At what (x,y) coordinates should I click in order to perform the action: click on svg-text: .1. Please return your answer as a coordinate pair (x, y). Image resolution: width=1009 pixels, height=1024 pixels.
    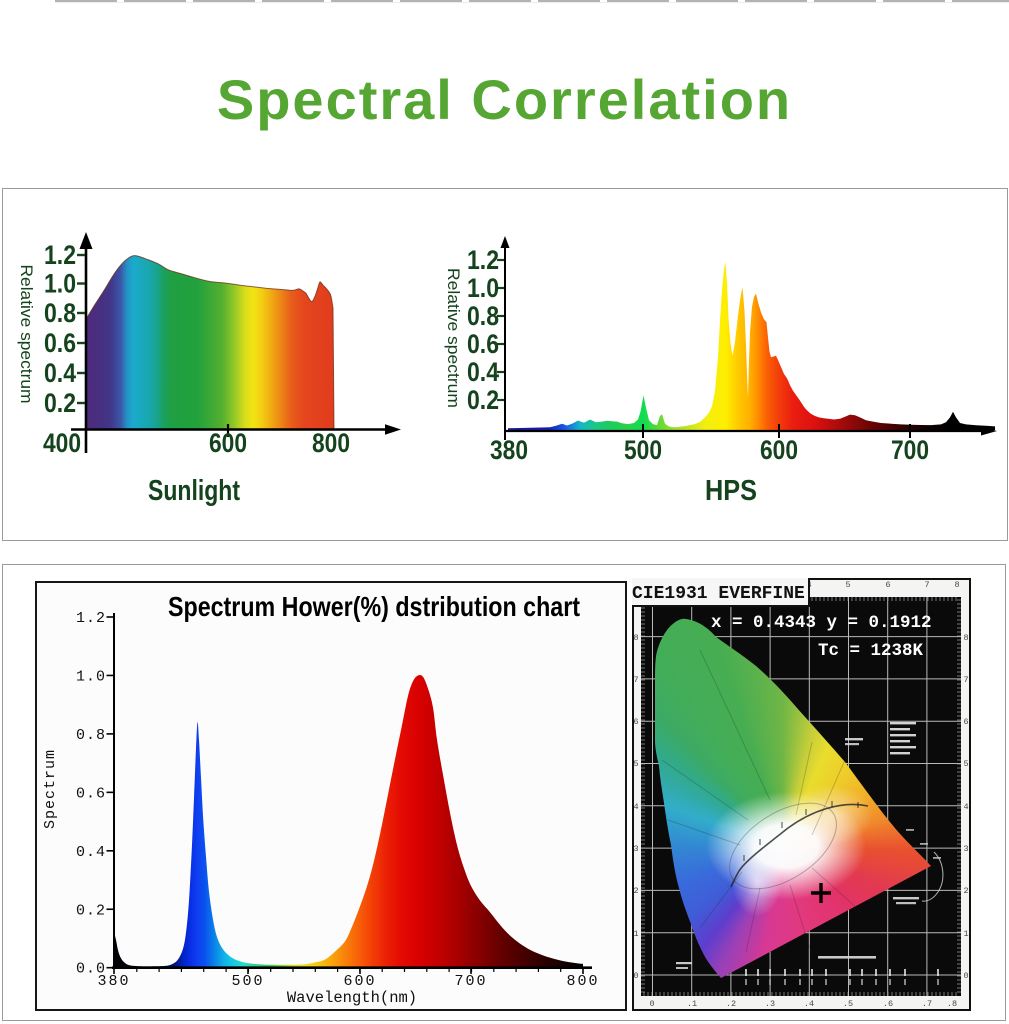
    Looking at the image, I should click on (692, 1004).